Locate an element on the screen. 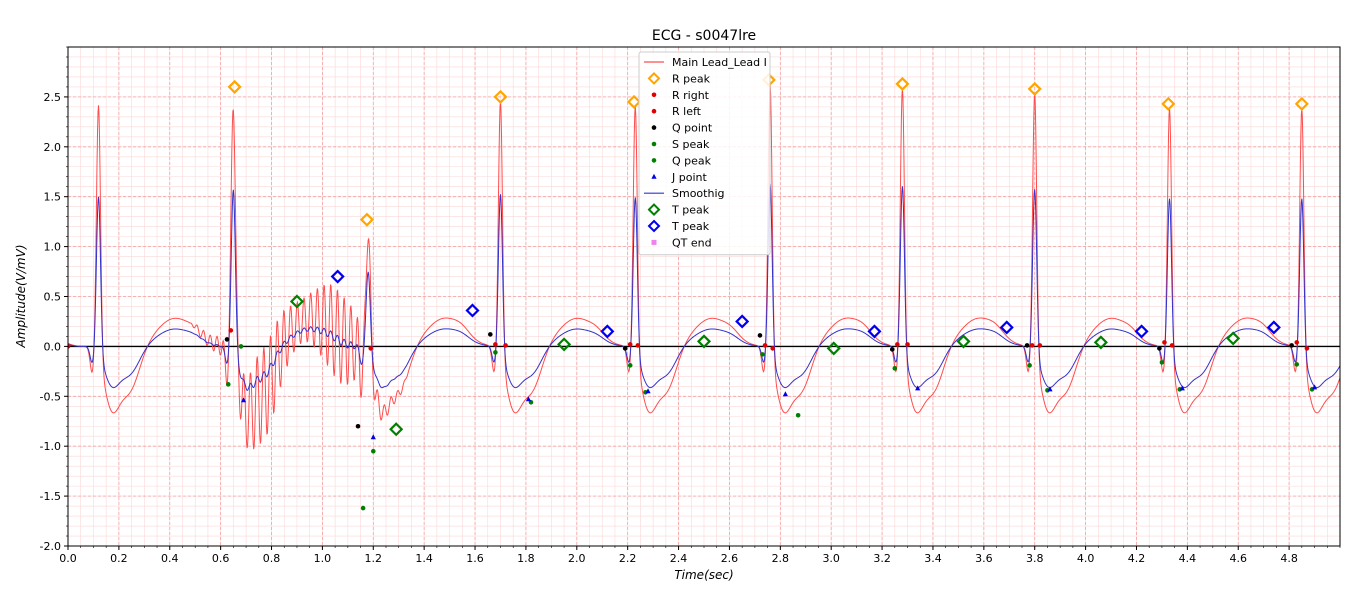 The image size is (1353, 593). y-tick-label: -1.0 is located at coordinates (50, 446).